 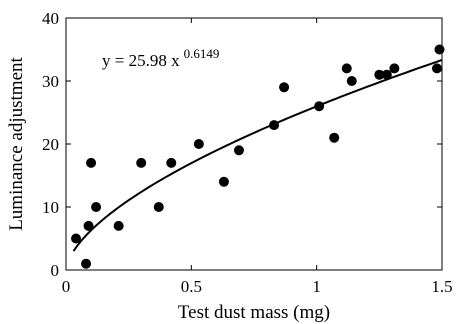 I want to click on x-tick-label: 1.5, so click(x=441, y=286).